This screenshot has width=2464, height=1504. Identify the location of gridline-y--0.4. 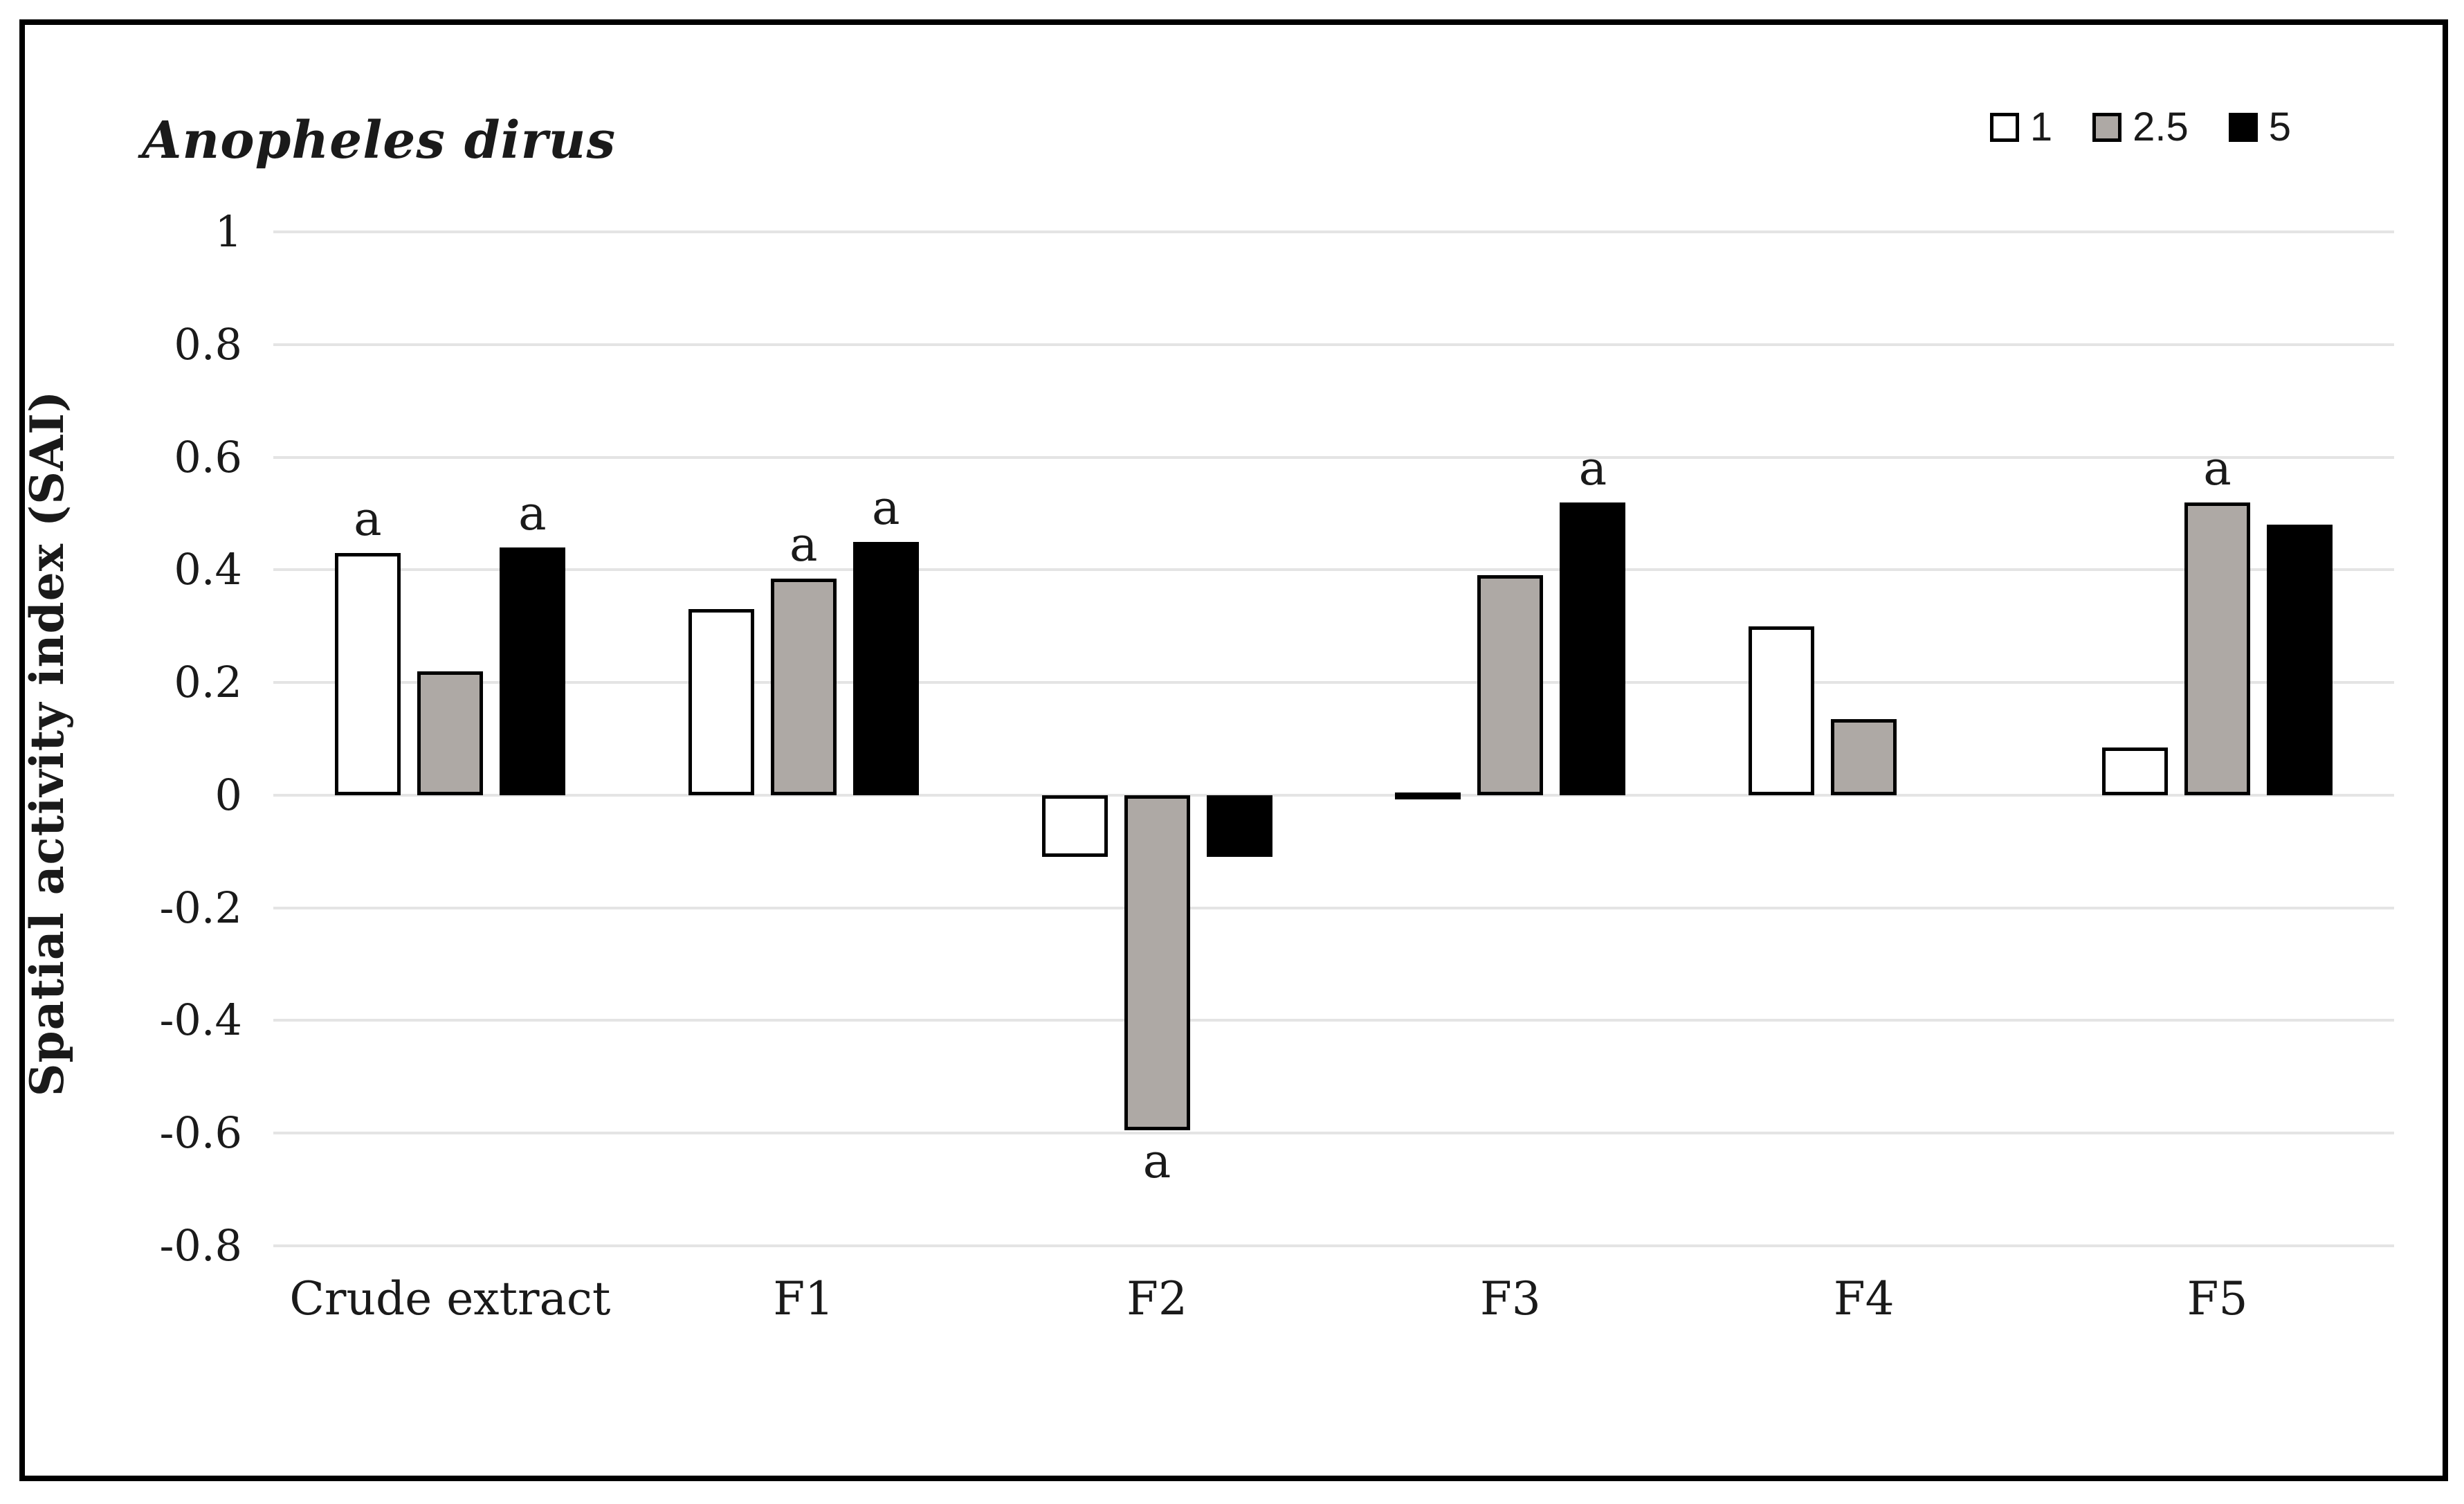
(1333, 1020).